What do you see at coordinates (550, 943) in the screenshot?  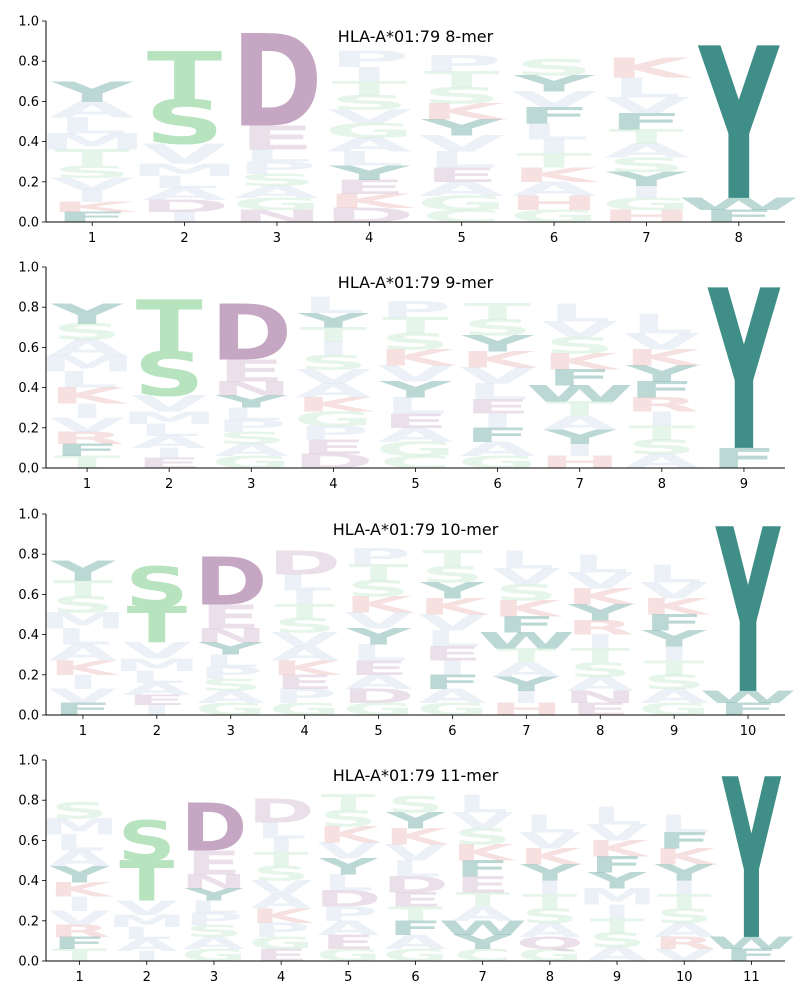 I see `logo-letter: Q` at bounding box center [550, 943].